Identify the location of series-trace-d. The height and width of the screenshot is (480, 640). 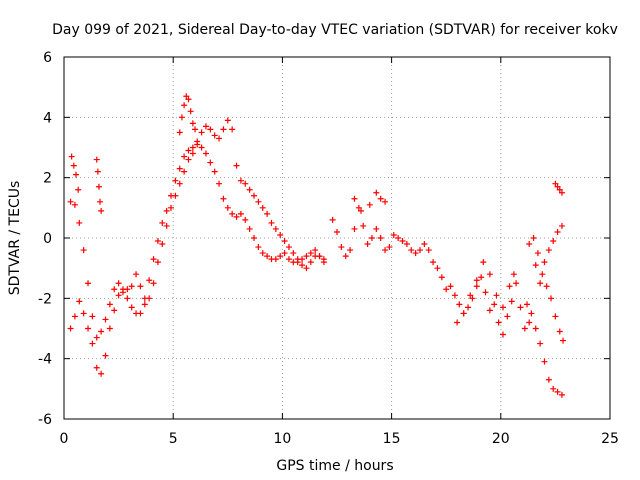
(86, 183).